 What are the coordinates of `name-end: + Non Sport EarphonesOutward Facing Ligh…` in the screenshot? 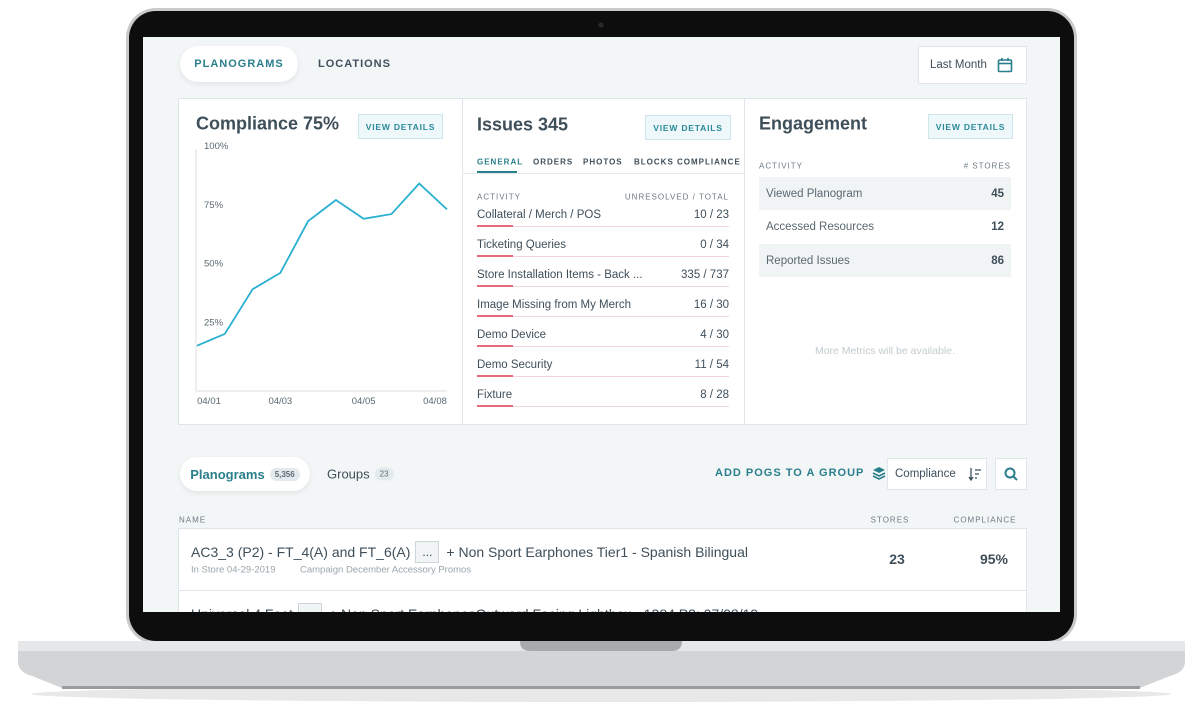 It's located at (543, 609).